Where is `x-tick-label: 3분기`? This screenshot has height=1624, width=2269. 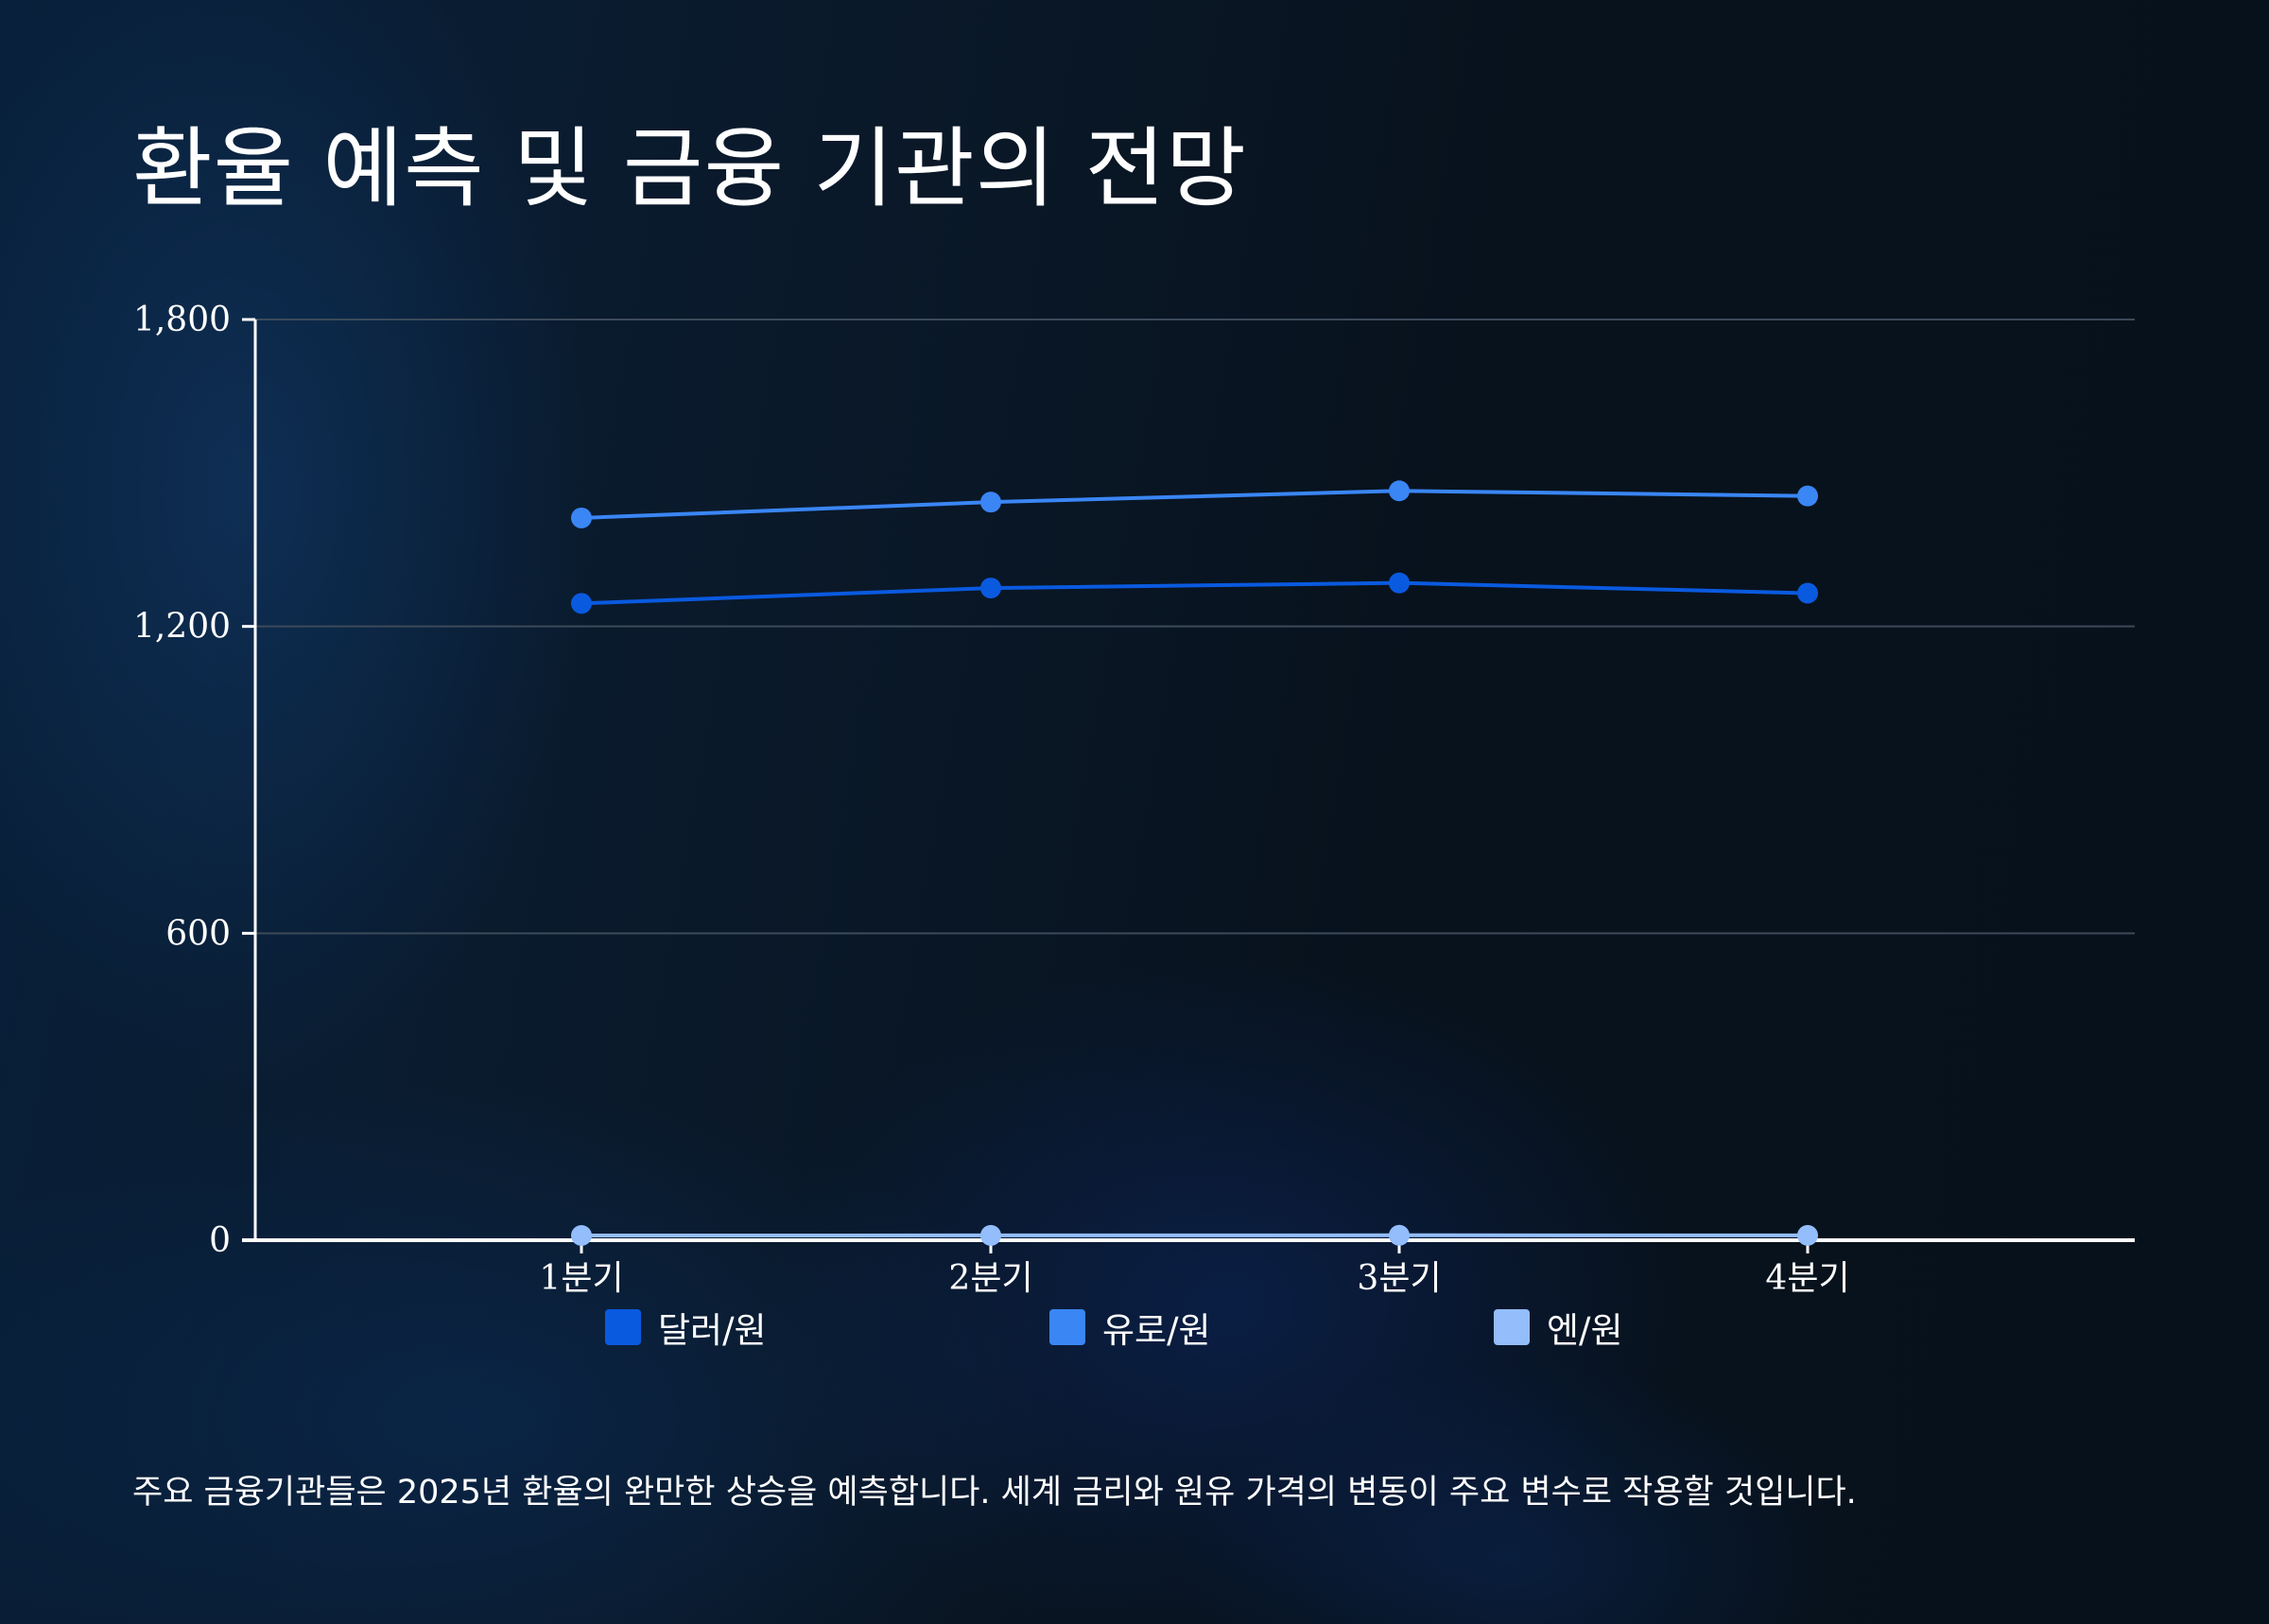
x-tick-label: 3분기 is located at coordinates (1399, 1278).